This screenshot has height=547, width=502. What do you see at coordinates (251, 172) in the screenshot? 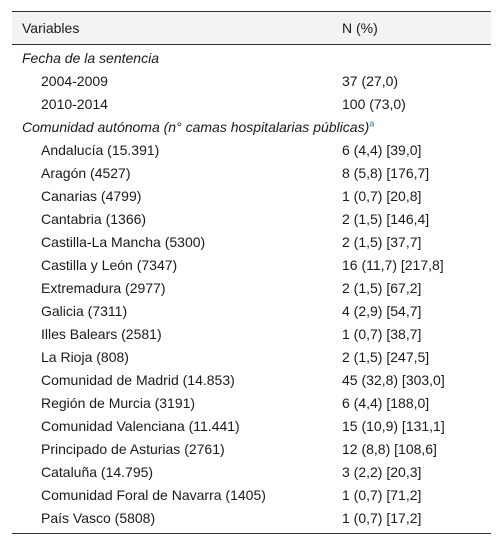
I see `table-row: Aragón (4527) 8 (5,8) [176,7]` at bounding box center [251, 172].